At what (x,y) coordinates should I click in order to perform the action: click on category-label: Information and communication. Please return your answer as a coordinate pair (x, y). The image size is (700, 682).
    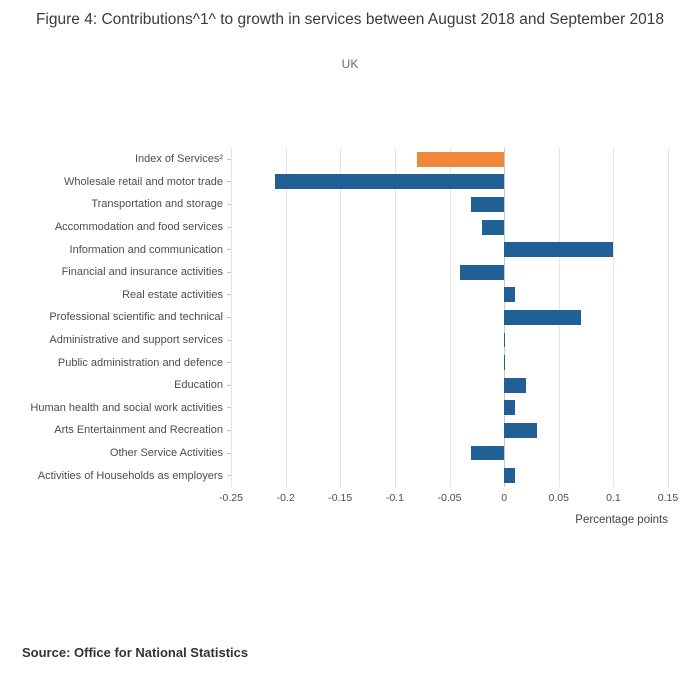
    Looking at the image, I should click on (115, 249).